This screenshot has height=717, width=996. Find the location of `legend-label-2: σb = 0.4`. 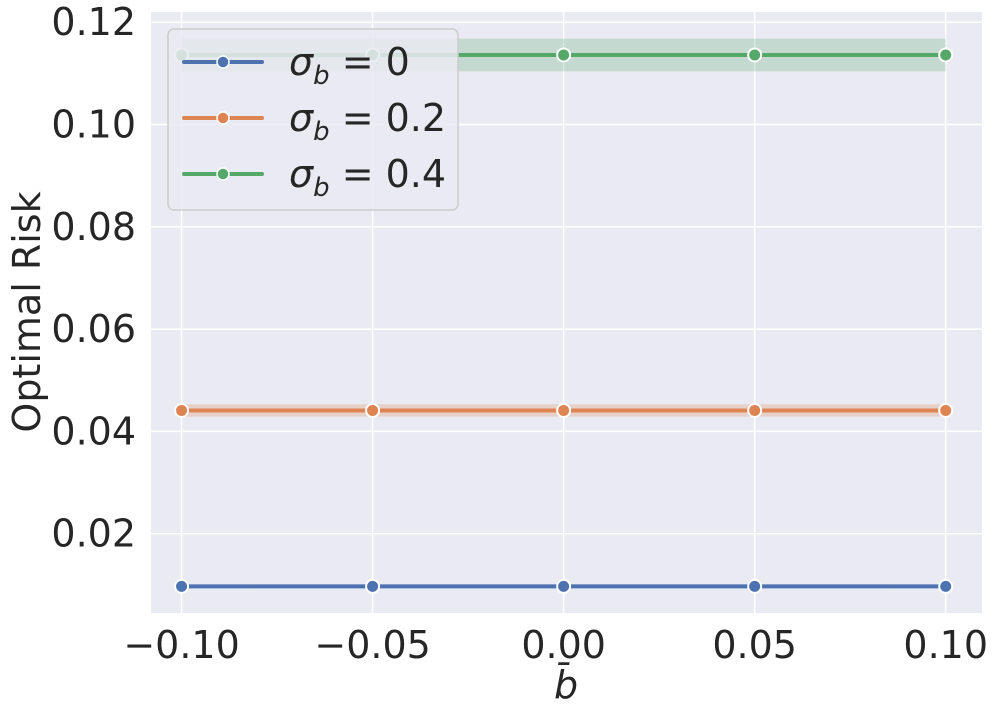

legend-label-2: σb = 0.4 is located at coordinates (367, 177).